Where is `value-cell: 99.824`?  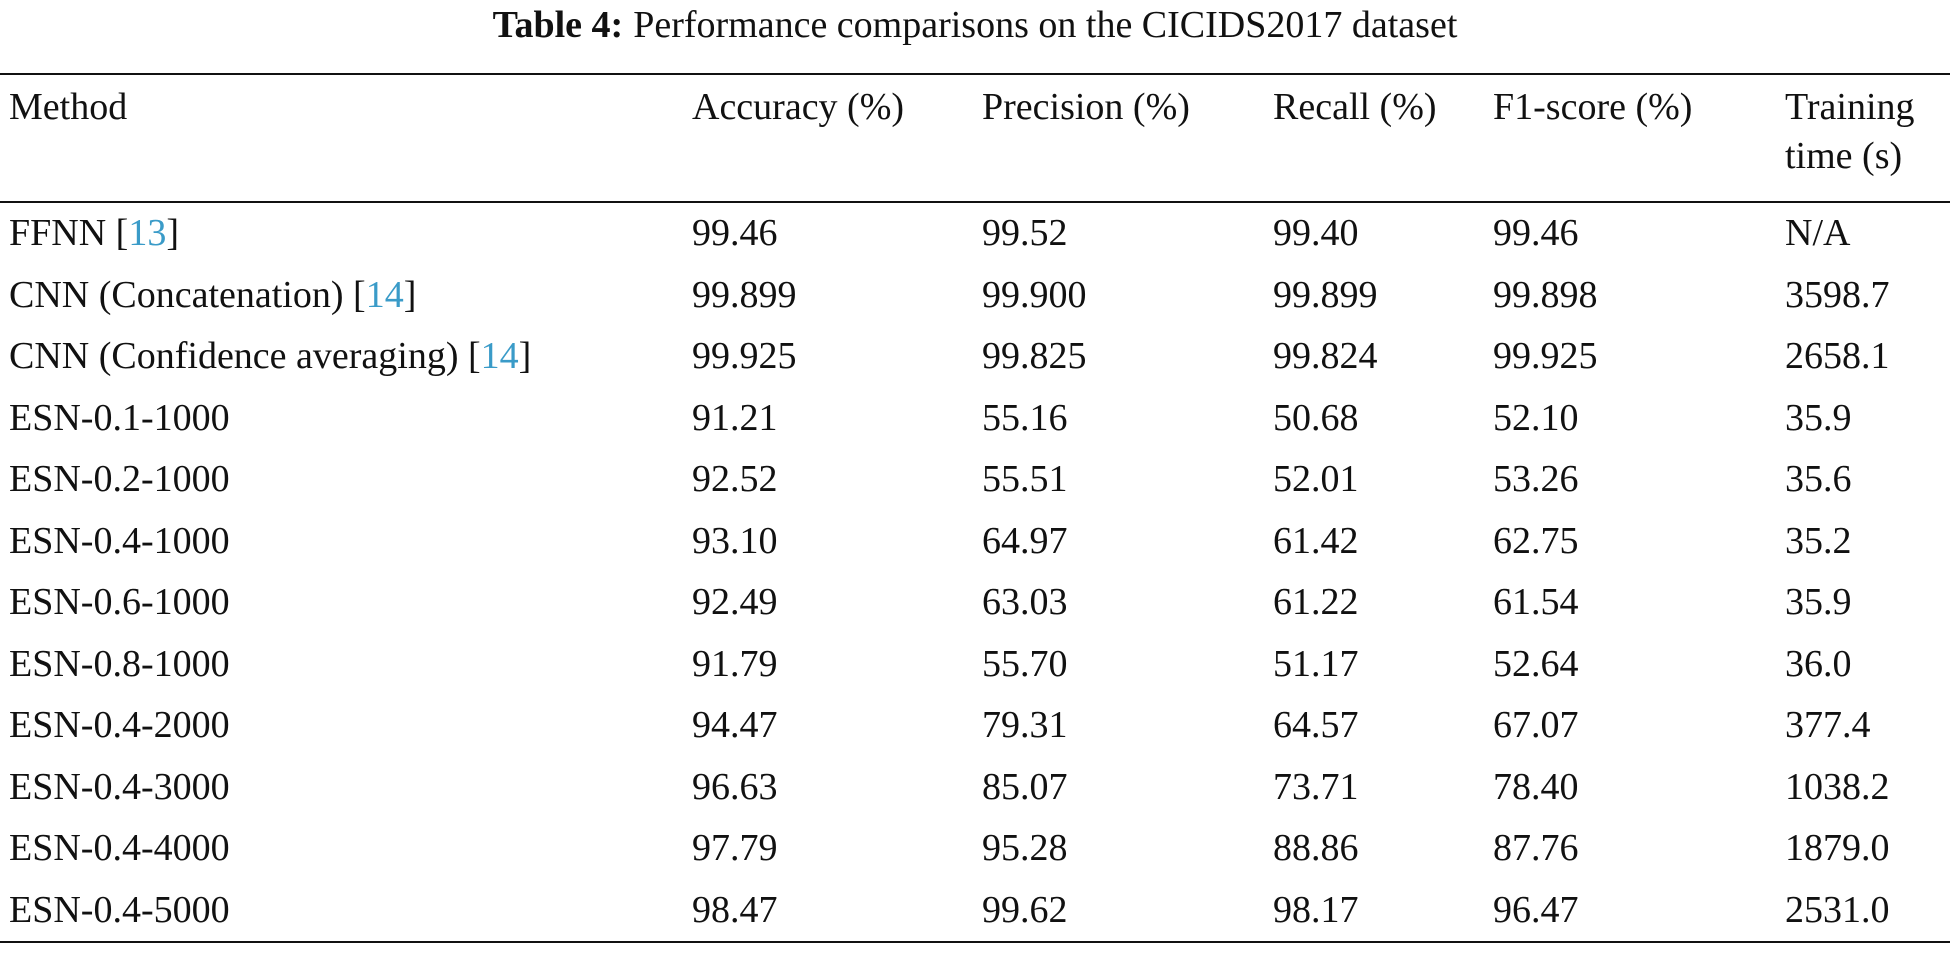 value-cell: 99.824 is located at coordinates (1325, 356).